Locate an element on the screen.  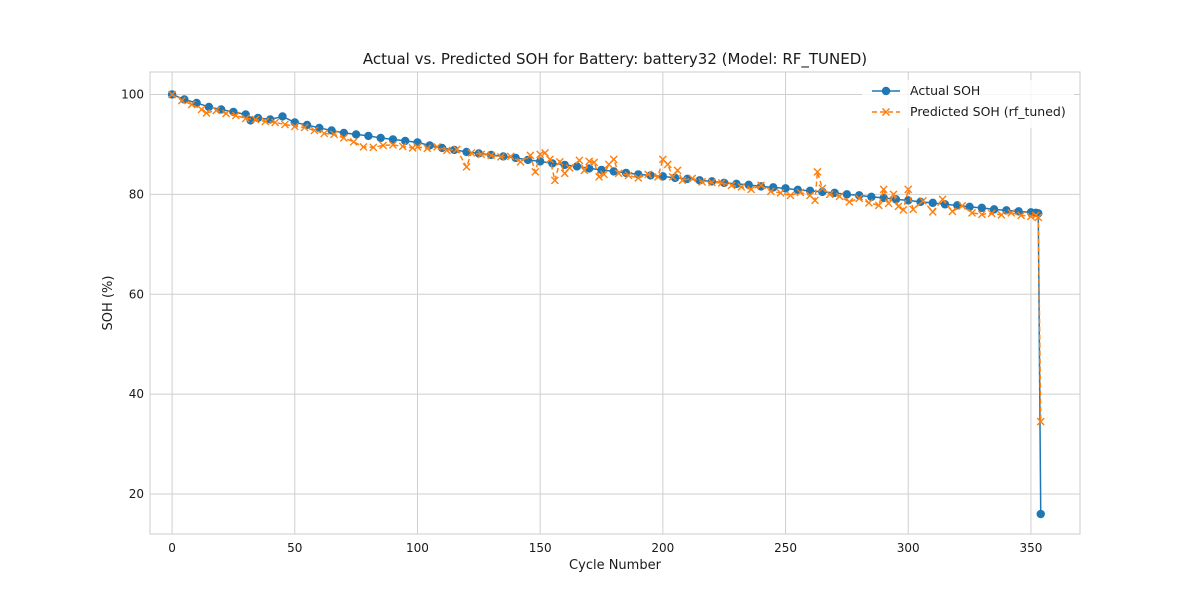
x-tick-label: 250 is located at coordinates (785, 548).